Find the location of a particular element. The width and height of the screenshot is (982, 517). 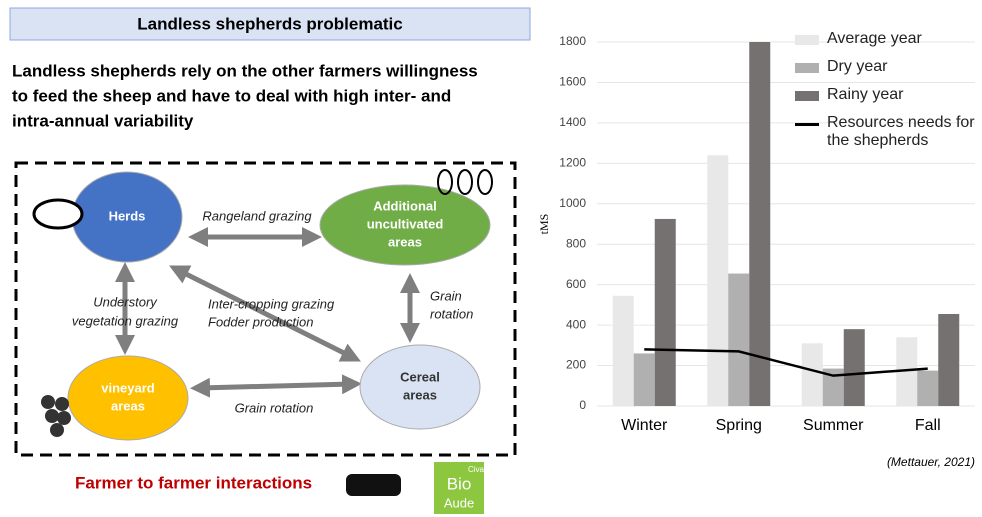

legend-label: Dry year is located at coordinates (857, 66).